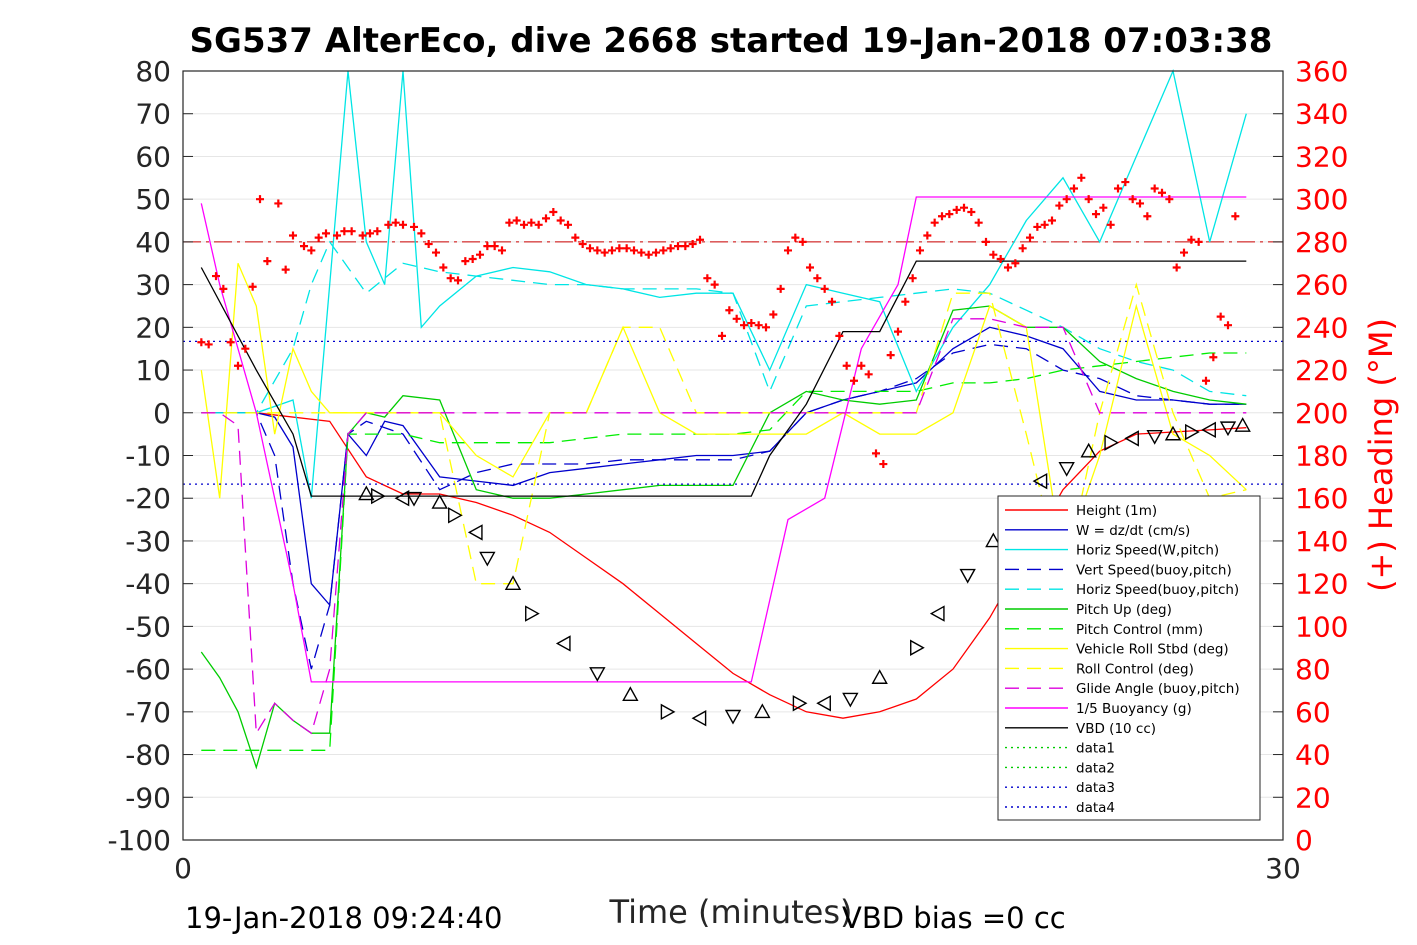 The image size is (1417, 945). What do you see at coordinates (1095, 749) in the screenshot?
I see `legend-label-12: data1` at bounding box center [1095, 749].